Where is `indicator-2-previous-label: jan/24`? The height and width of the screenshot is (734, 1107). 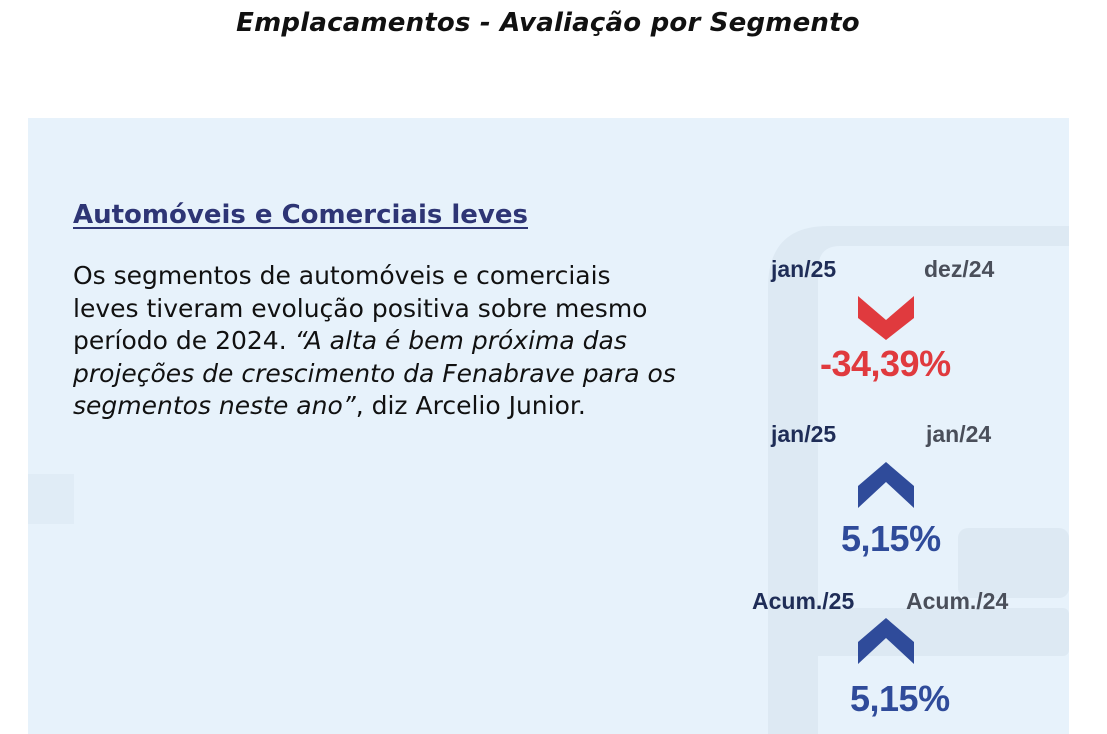 indicator-2-previous-label: jan/24 is located at coordinates (959, 434).